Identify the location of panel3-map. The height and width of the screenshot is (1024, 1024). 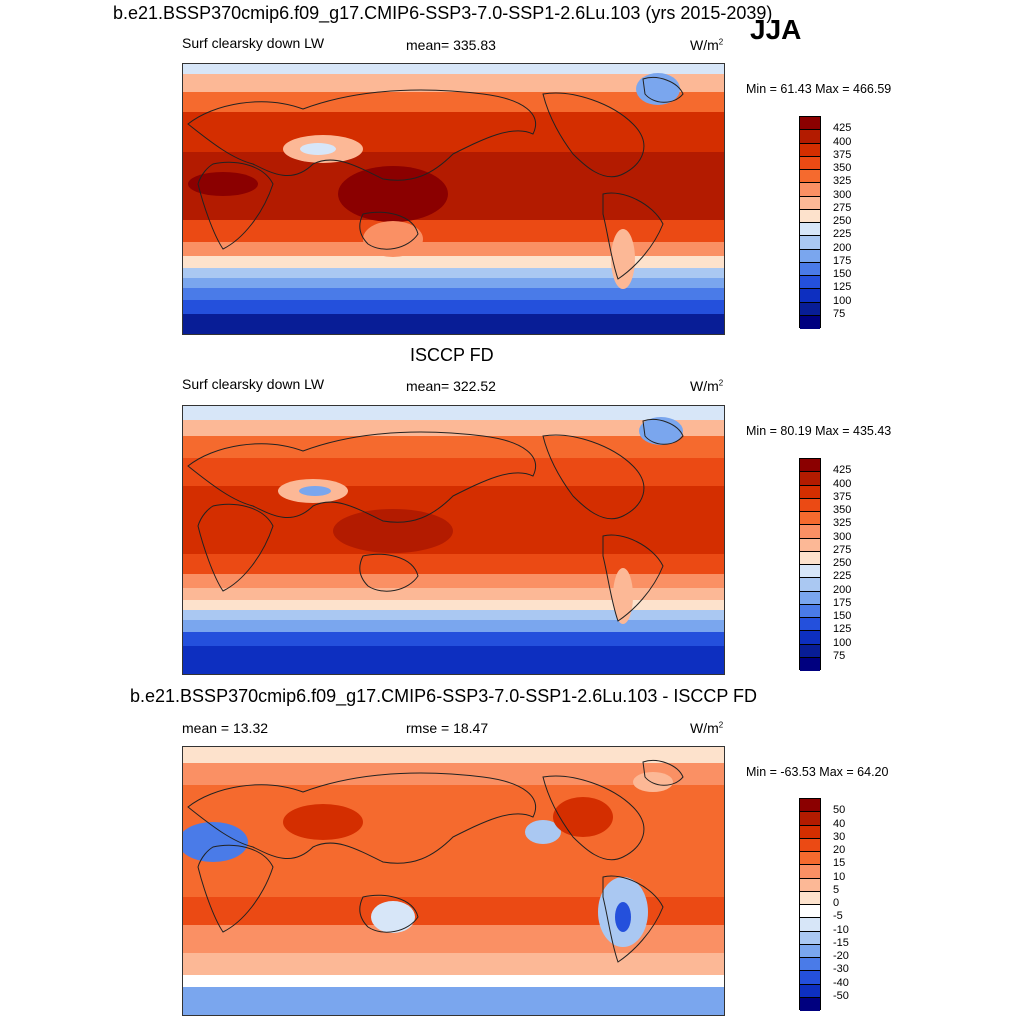
(453, 881).